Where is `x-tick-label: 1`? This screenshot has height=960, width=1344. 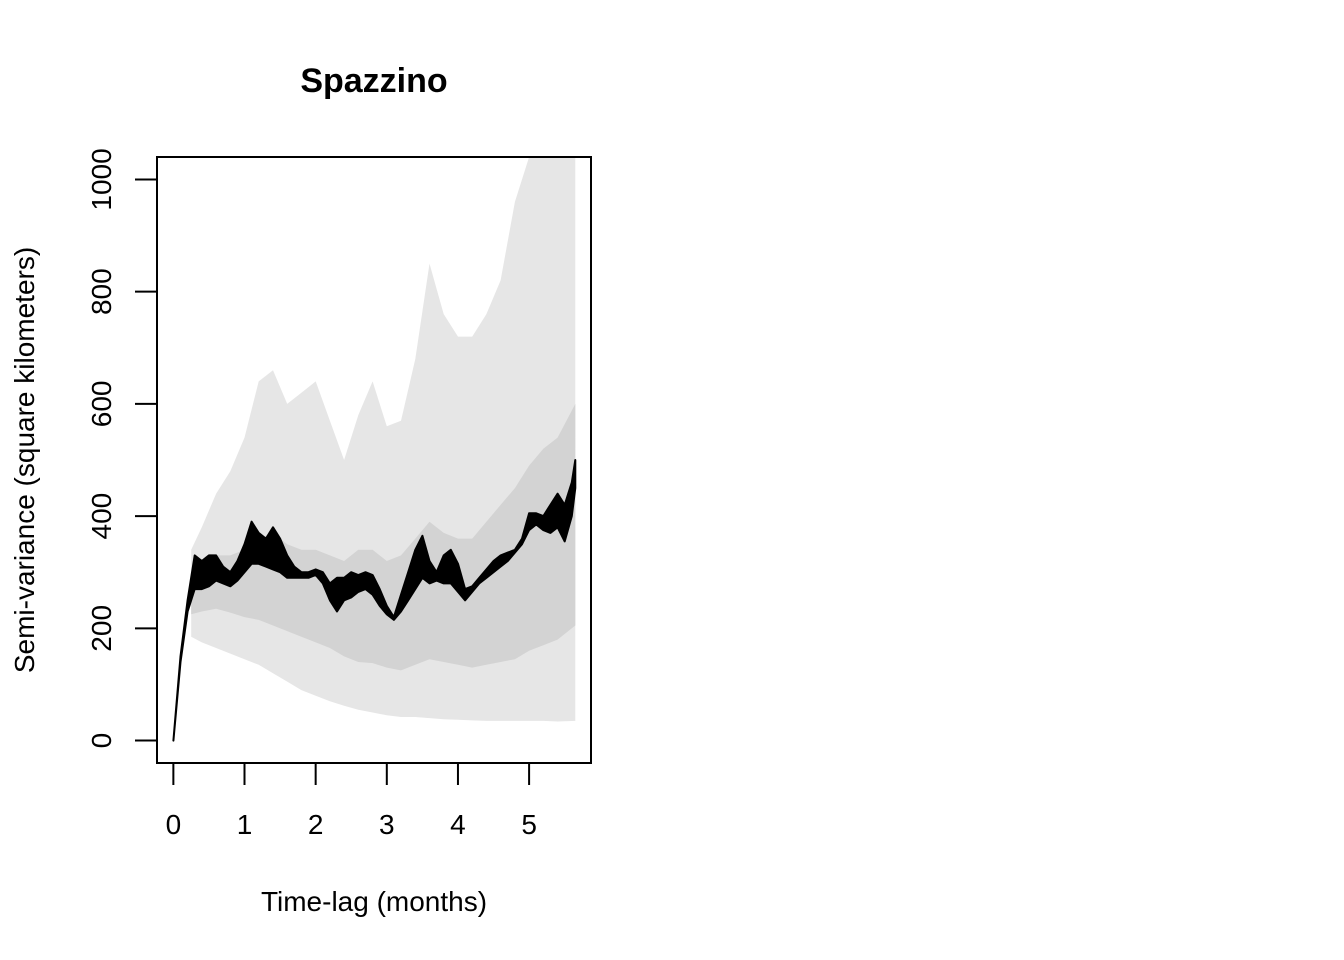
x-tick-label: 1 is located at coordinates (245, 824).